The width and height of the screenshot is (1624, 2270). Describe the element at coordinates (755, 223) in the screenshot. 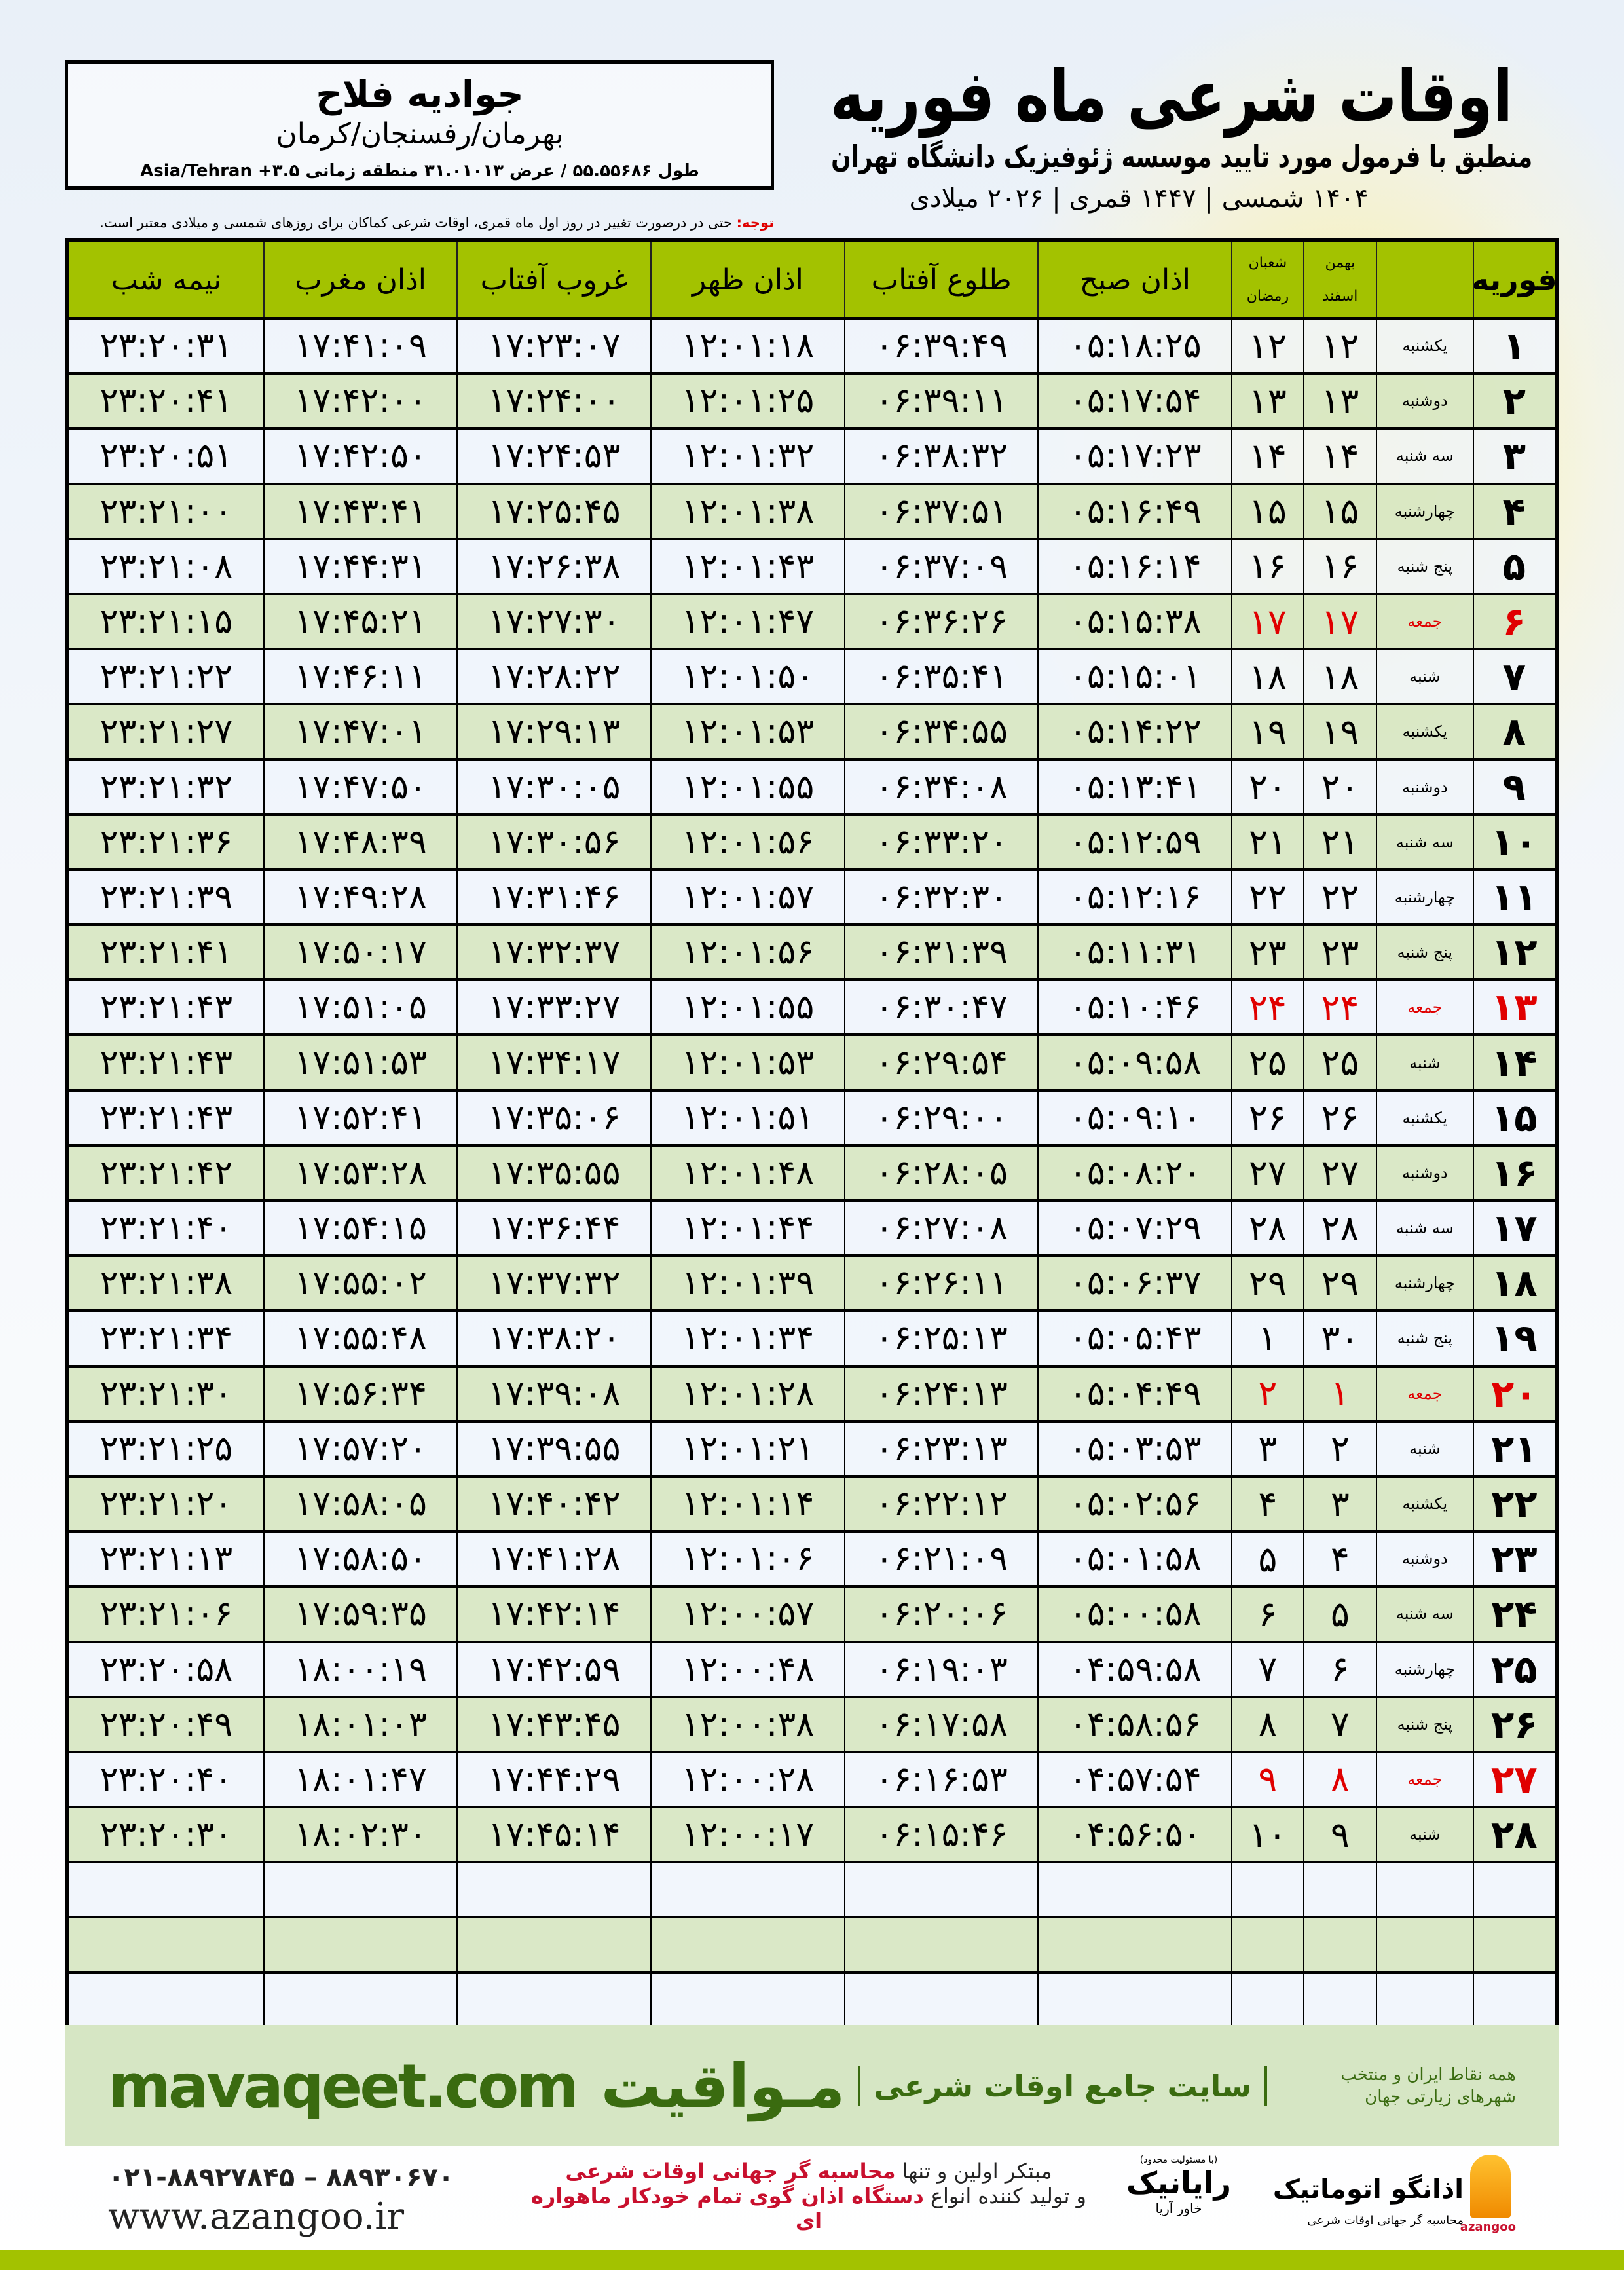

I see `note-label: توجه:` at that location.